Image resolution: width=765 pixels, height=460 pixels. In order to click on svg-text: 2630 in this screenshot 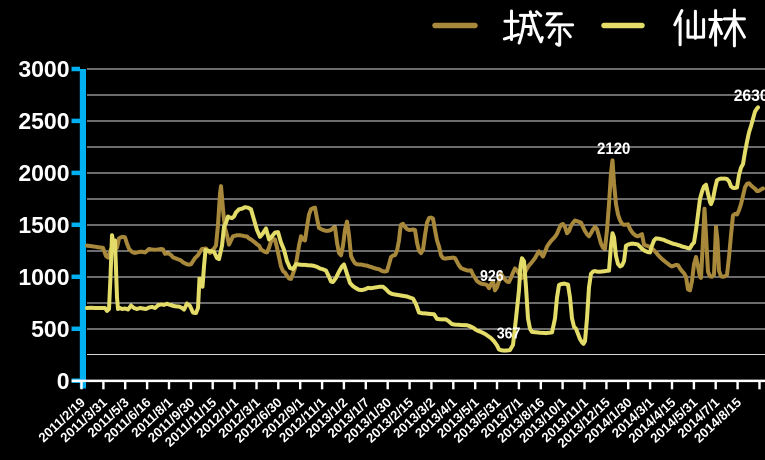, I will do `click(749, 95)`.